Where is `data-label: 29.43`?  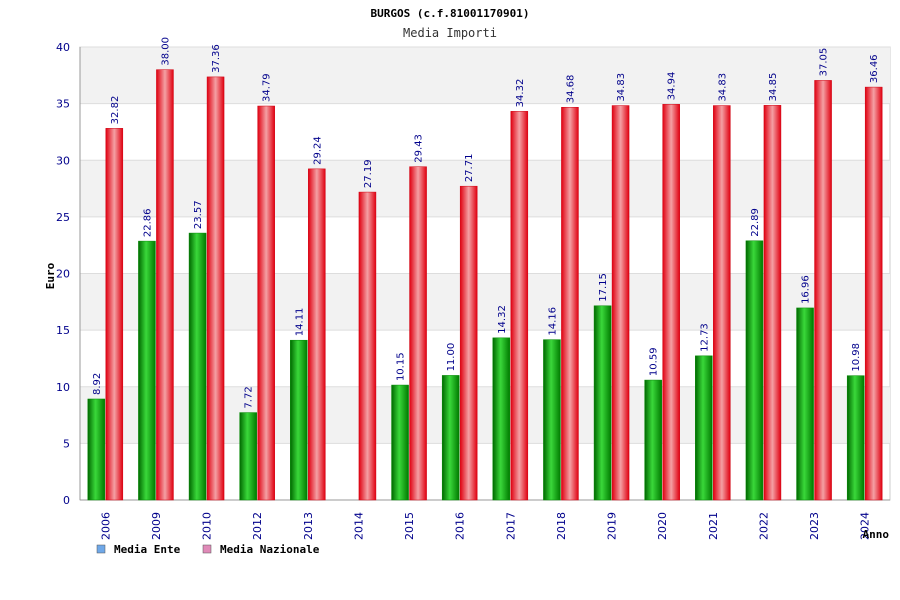
data-label: 29.43 is located at coordinates (419, 148).